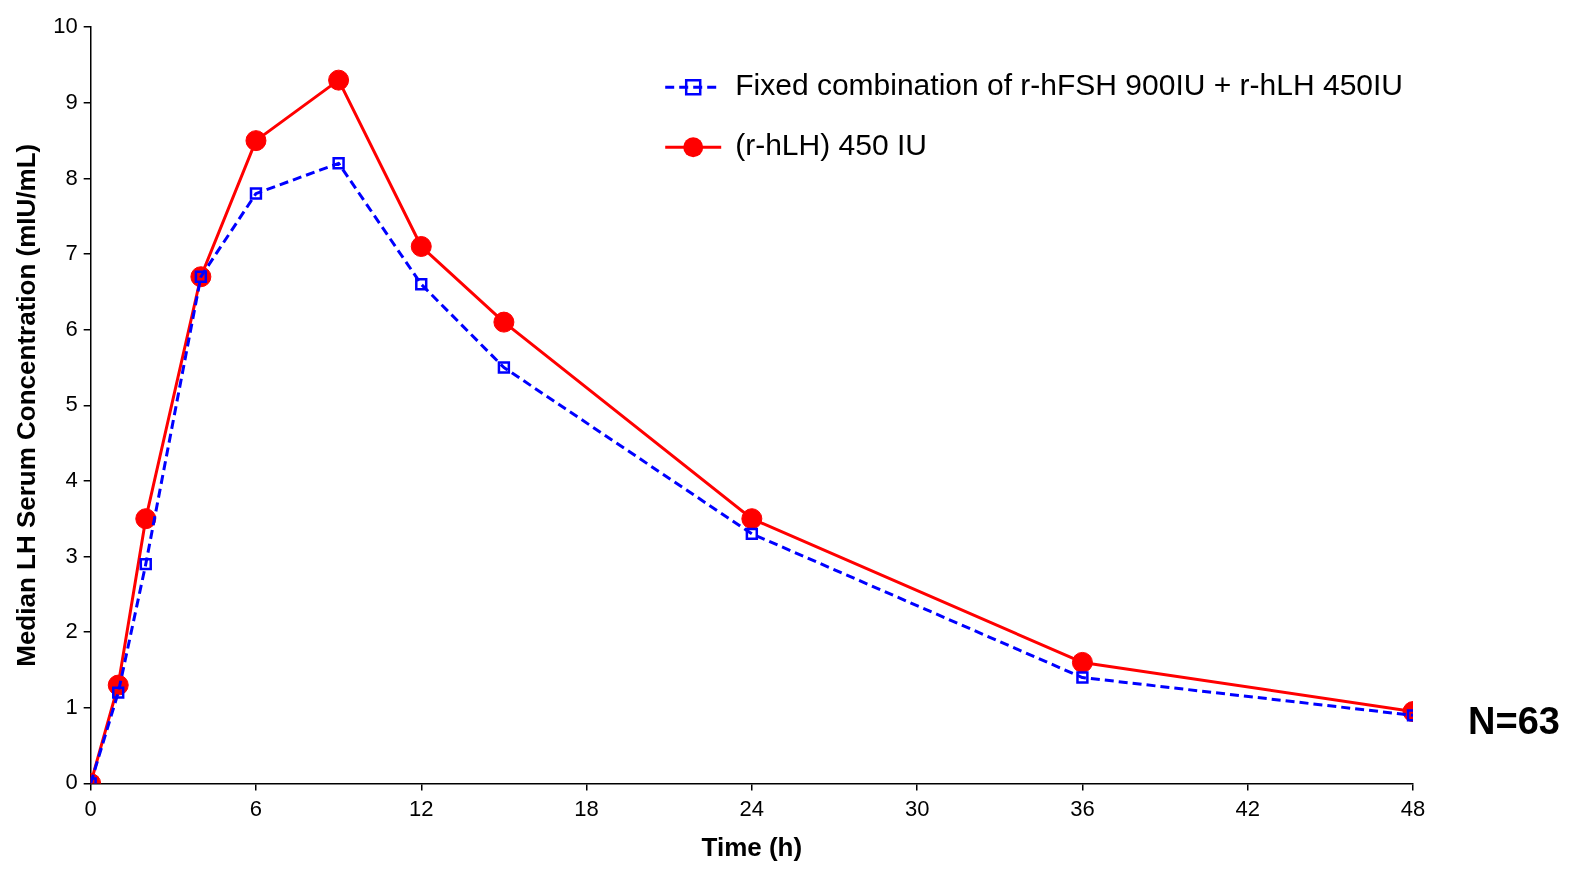 The height and width of the screenshot is (875, 1571). I want to click on y-tick-label: 7, so click(71, 253).